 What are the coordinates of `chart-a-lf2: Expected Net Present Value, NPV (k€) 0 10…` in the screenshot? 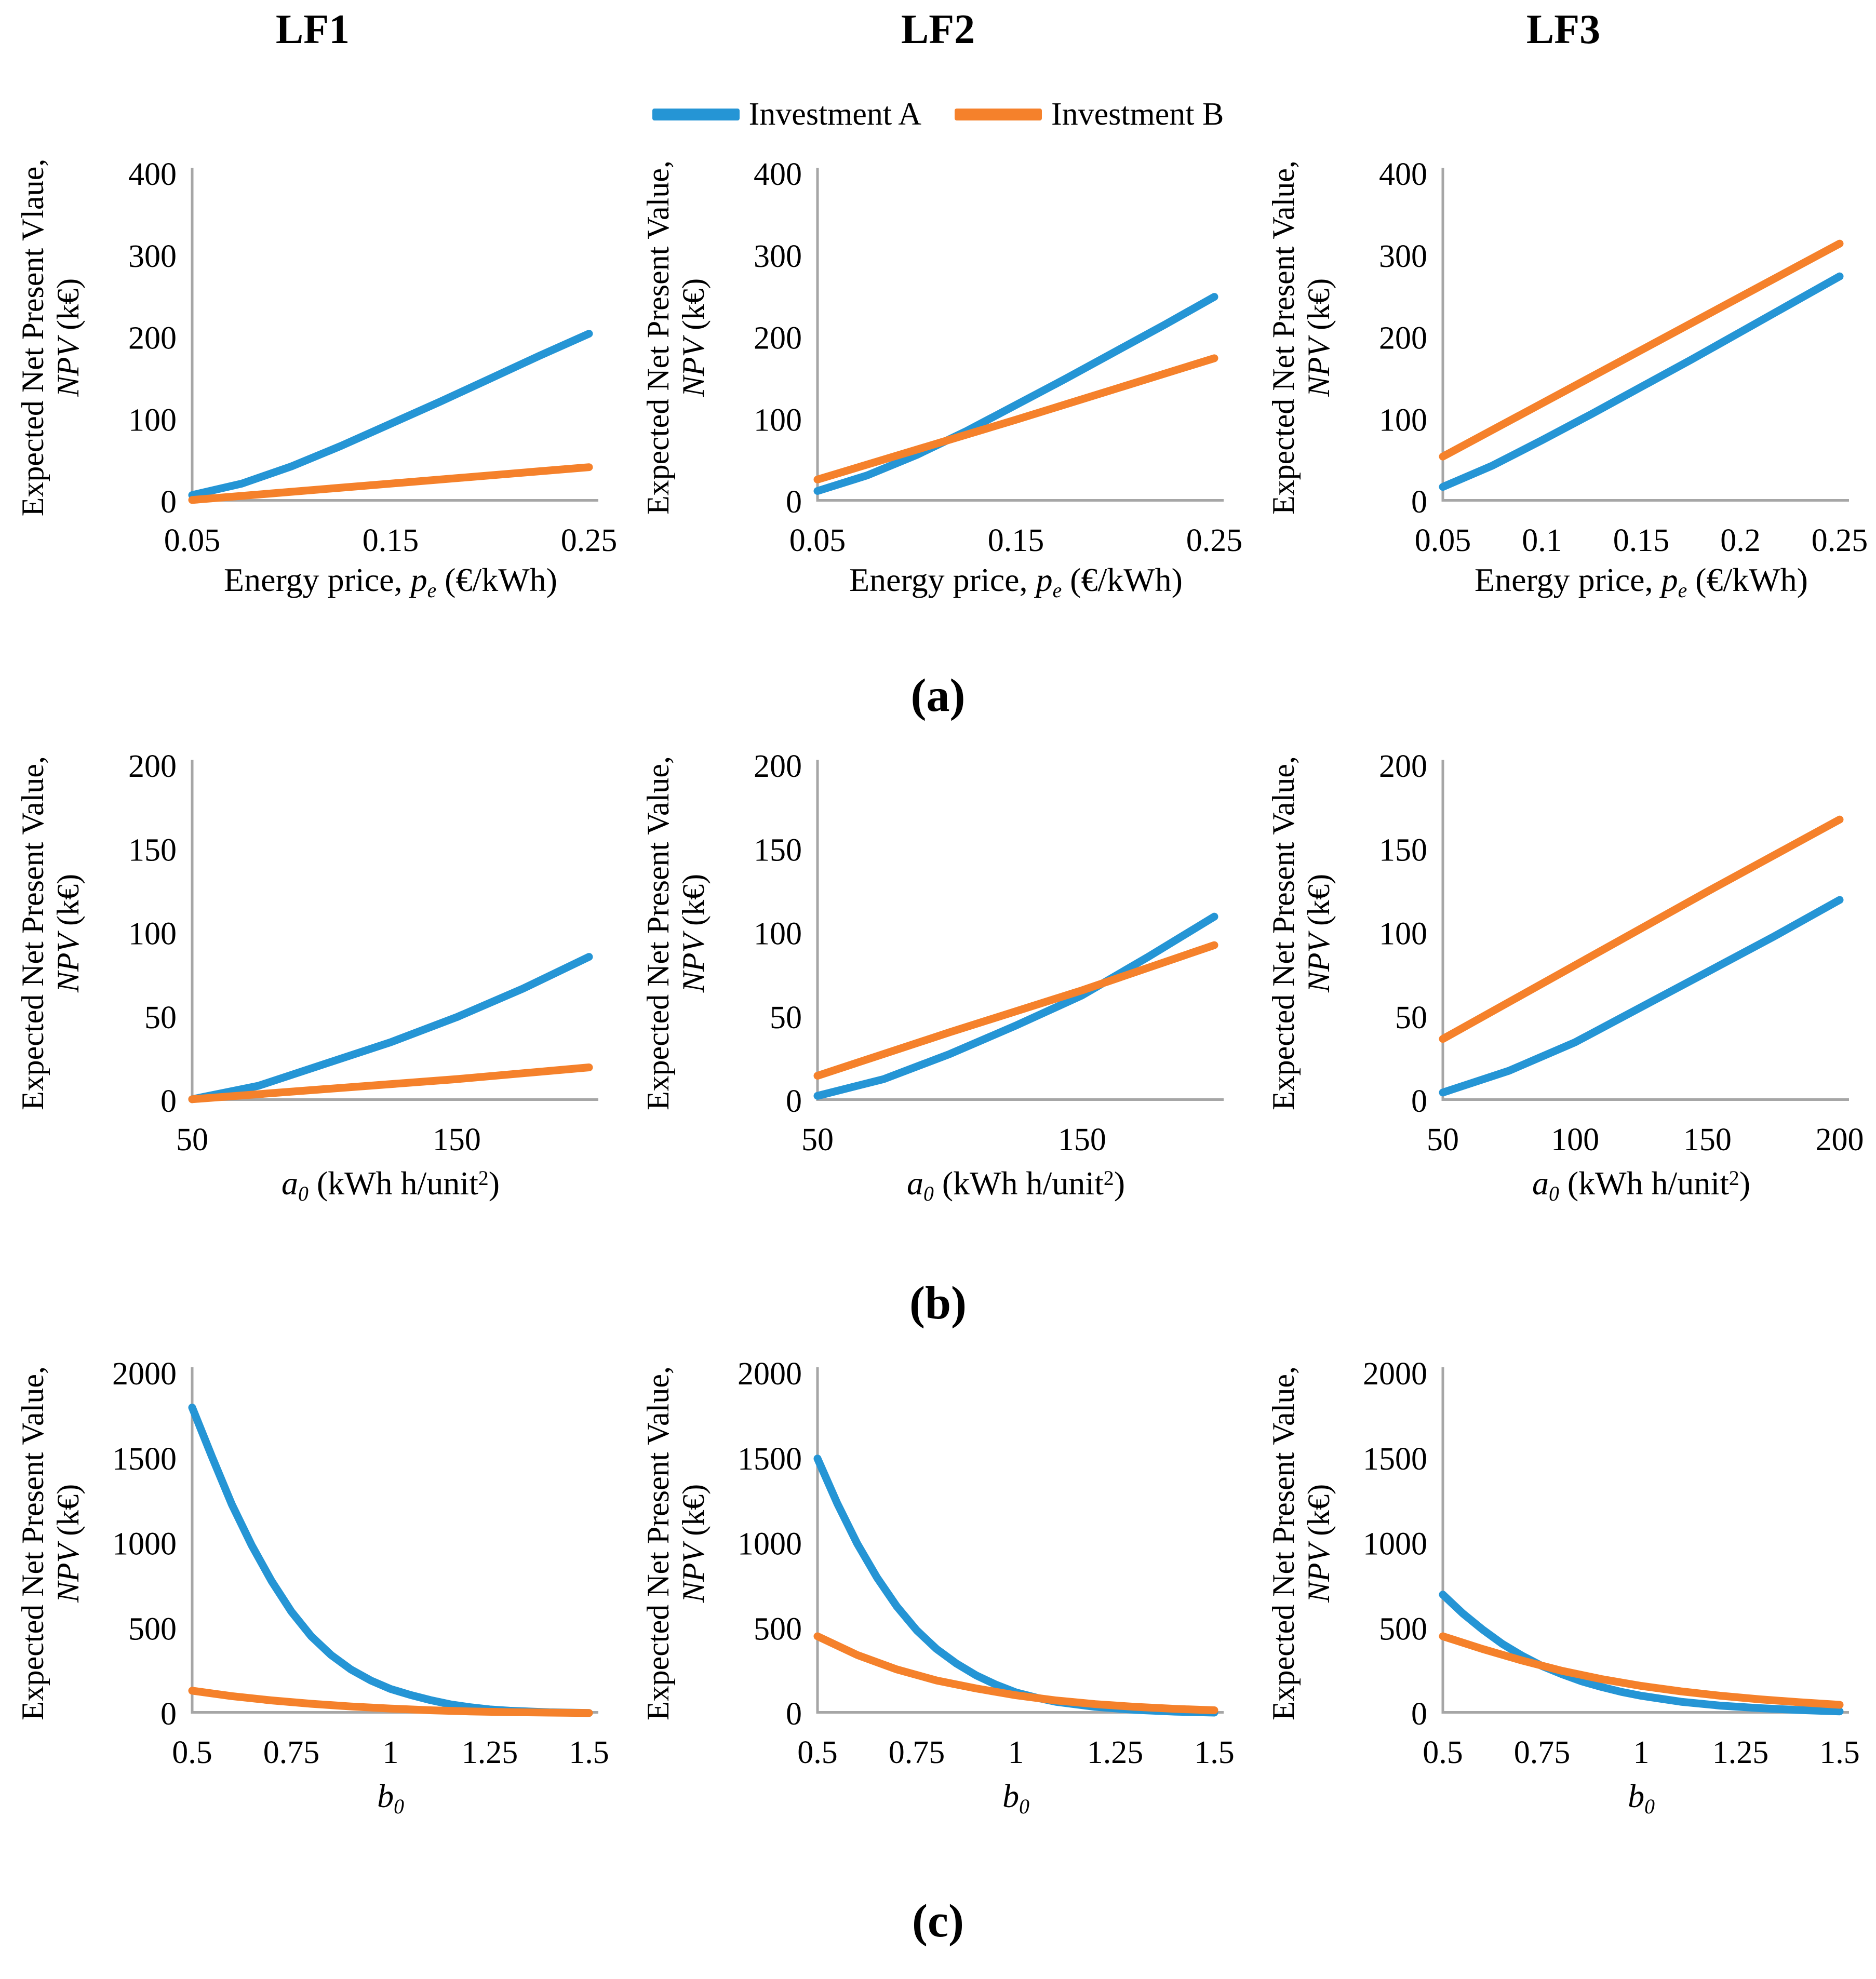 It's located at (938, 400).